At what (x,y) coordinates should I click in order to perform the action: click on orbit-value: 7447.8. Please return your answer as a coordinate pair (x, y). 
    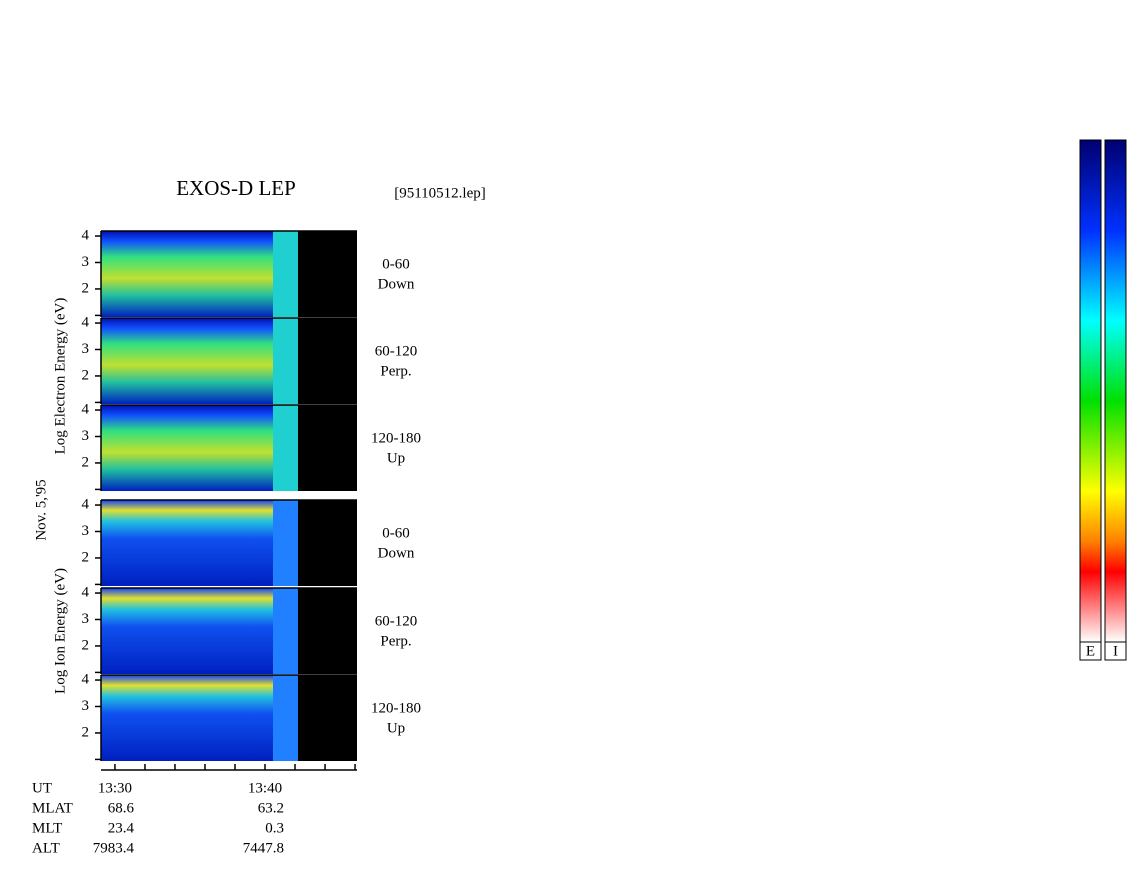
    Looking at the image, I should click on (263, 848).